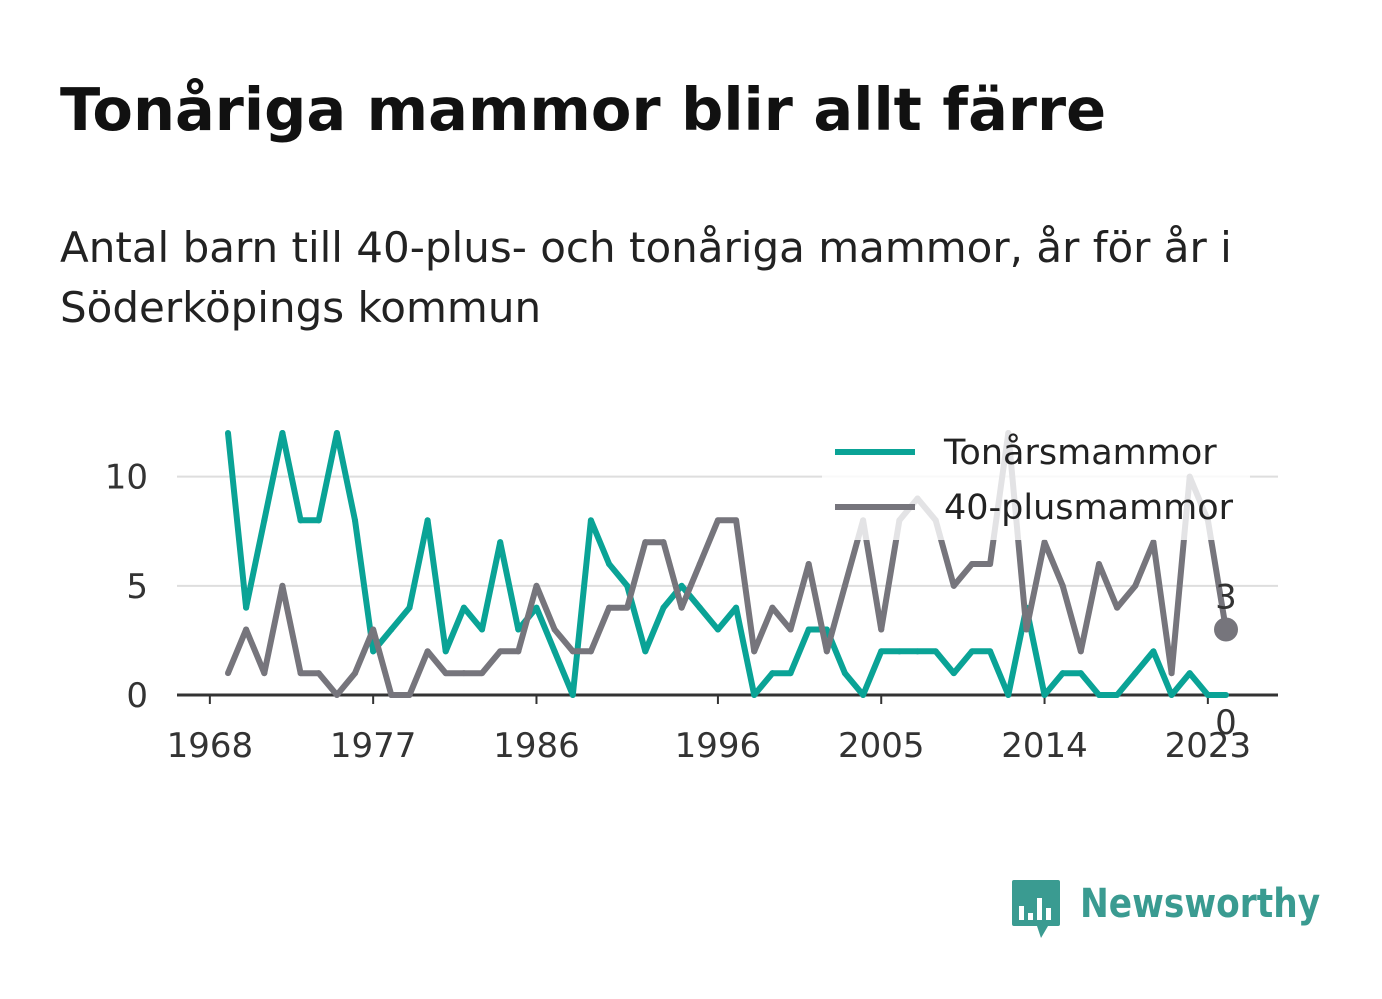 The width and height of the screenshot is (1382, 999). What do you see at coordinates (1226, 661) in the screenshot?
I see `end-value-labels: 03` at bounding box center [1226, 661].